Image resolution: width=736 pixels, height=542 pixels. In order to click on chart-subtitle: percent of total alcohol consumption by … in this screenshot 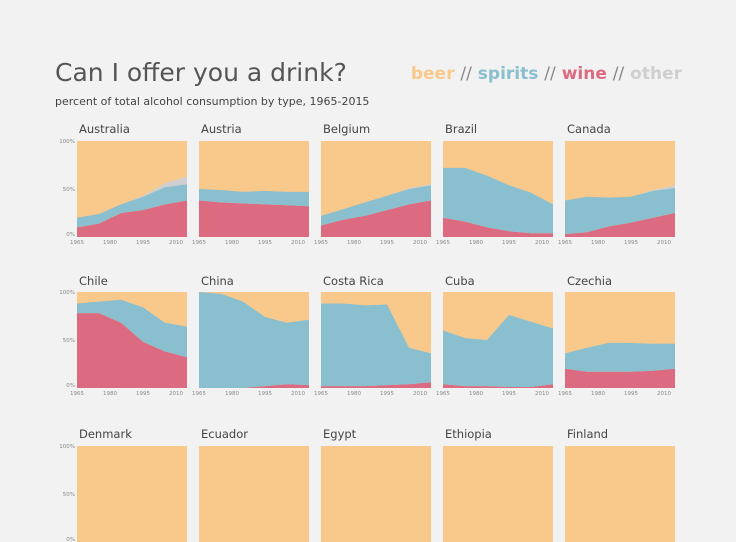, I will do `click(212, 101)`.